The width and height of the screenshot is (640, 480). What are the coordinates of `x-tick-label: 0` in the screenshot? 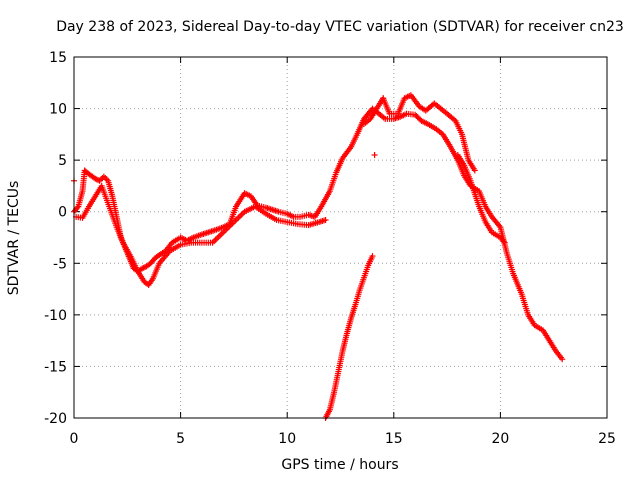 It's located at (74, 439).